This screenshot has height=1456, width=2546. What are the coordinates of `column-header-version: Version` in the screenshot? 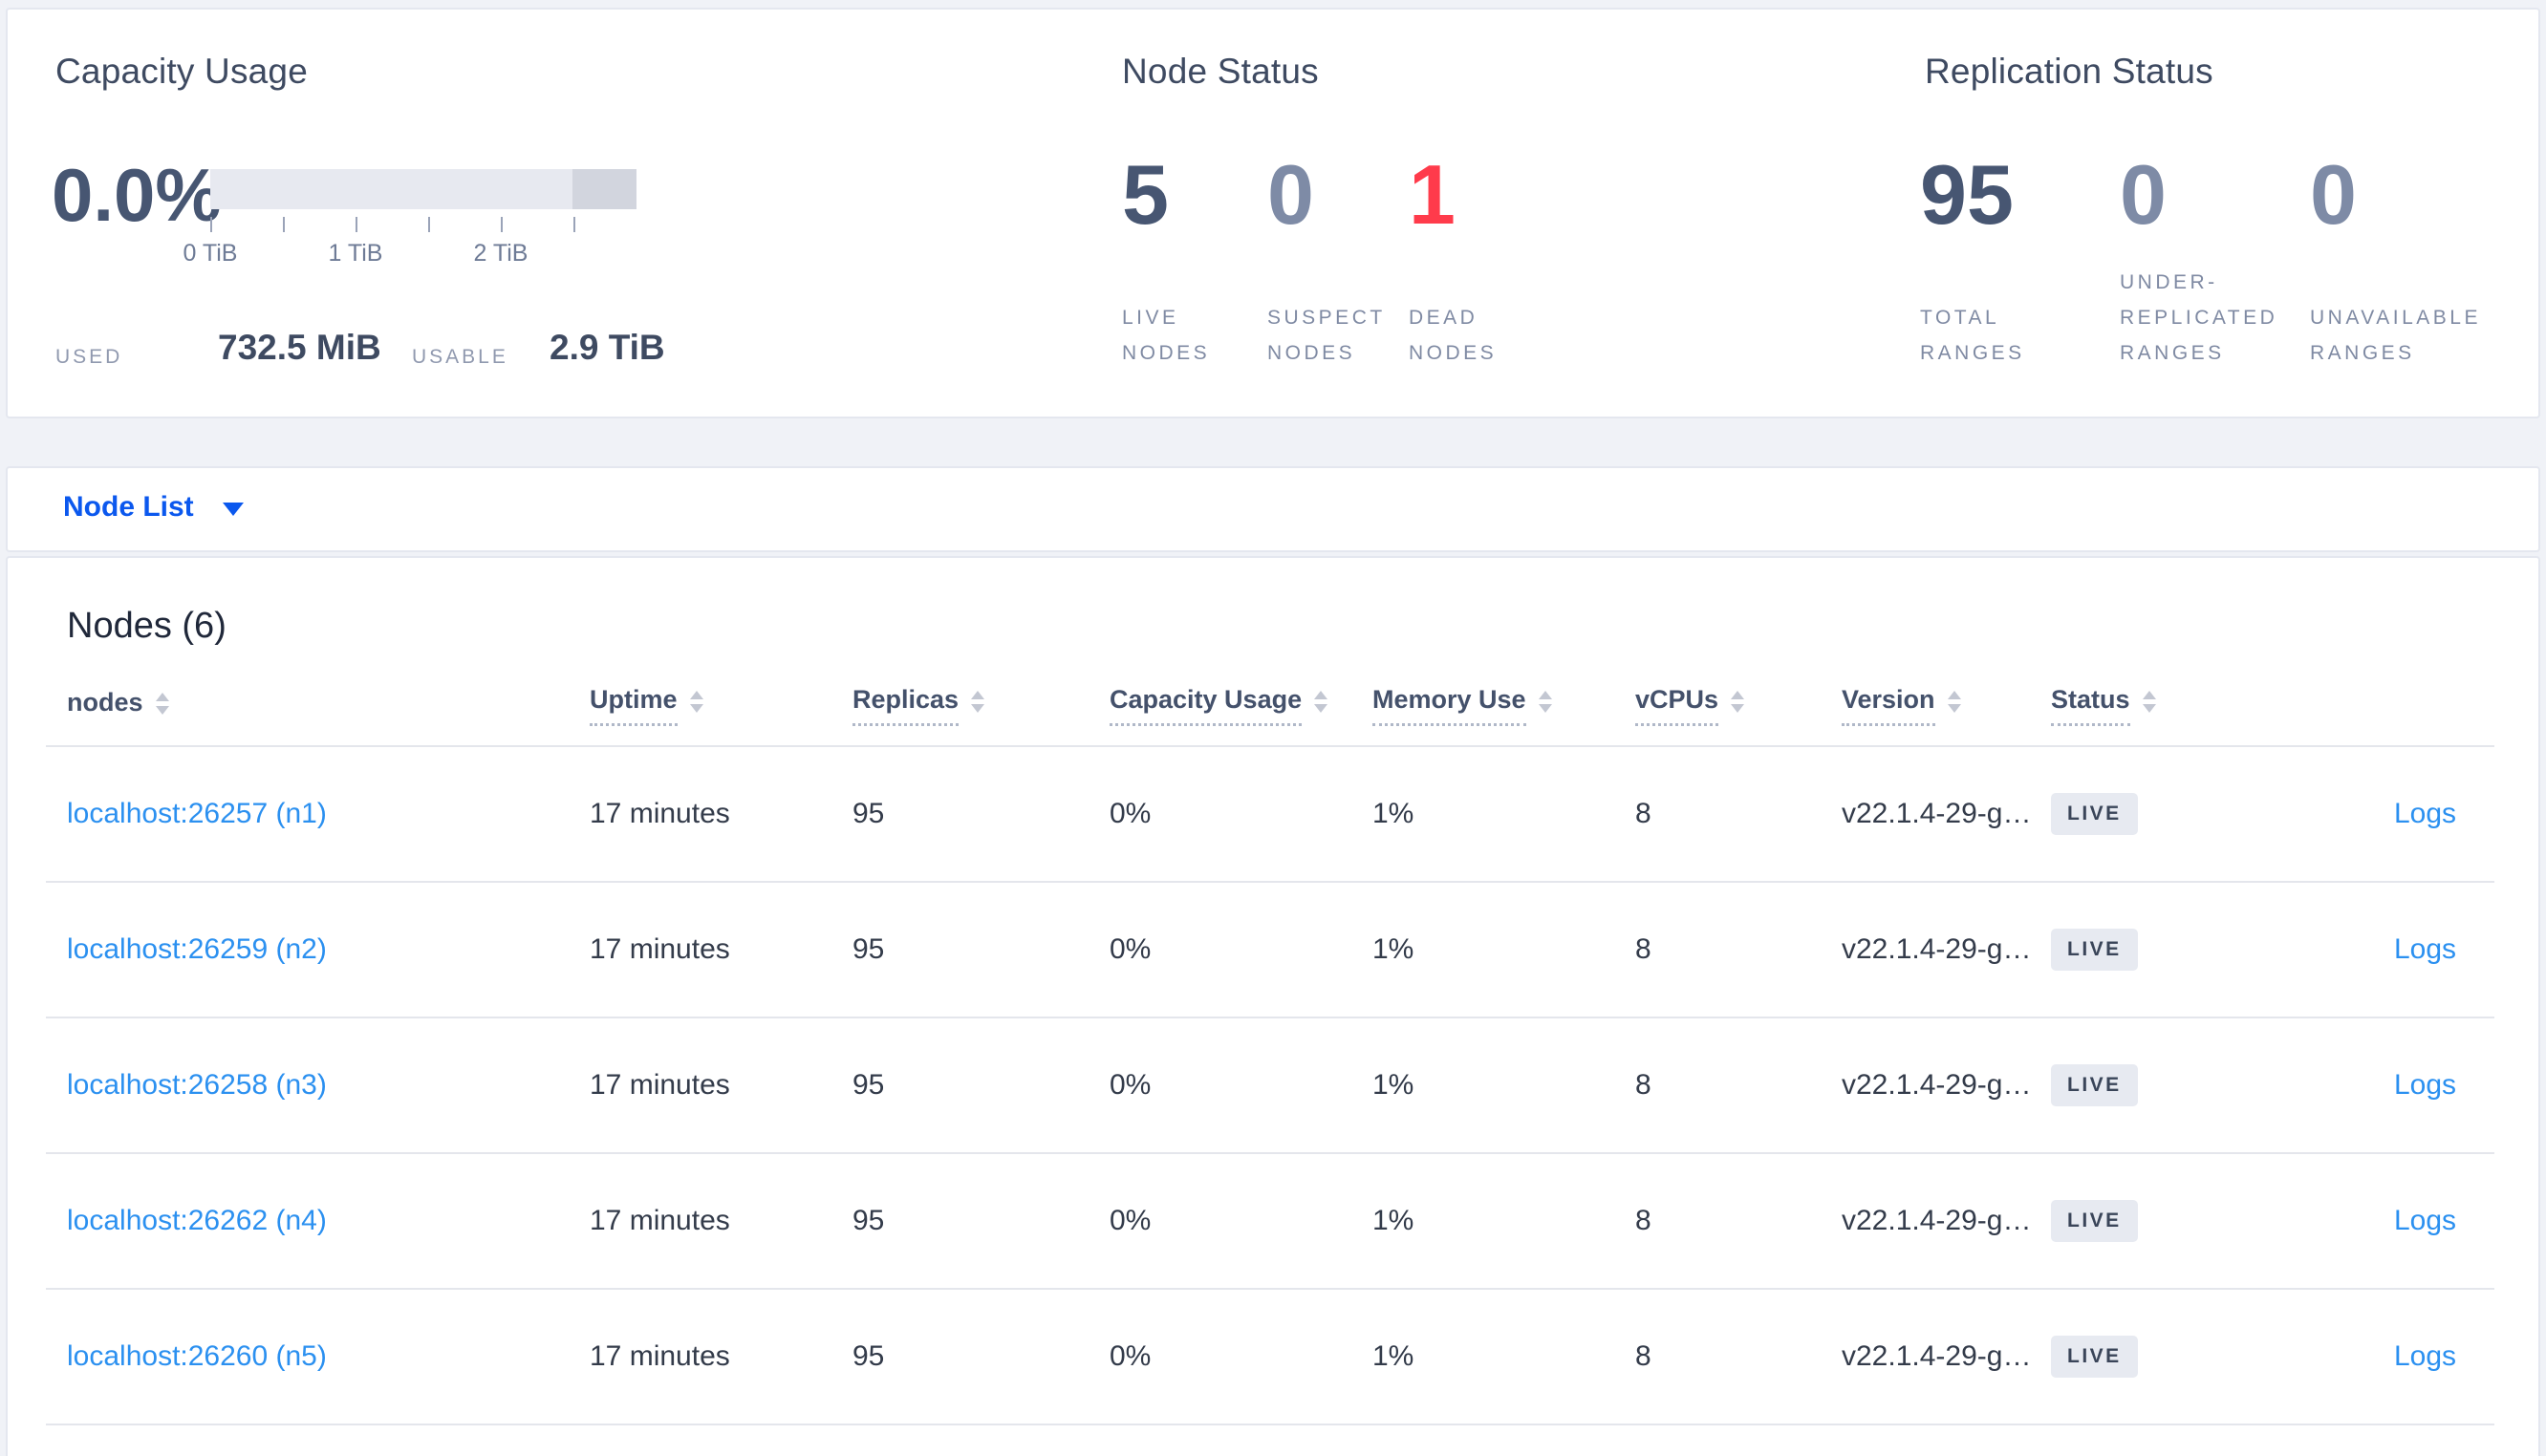 It's located at (1946, 706).